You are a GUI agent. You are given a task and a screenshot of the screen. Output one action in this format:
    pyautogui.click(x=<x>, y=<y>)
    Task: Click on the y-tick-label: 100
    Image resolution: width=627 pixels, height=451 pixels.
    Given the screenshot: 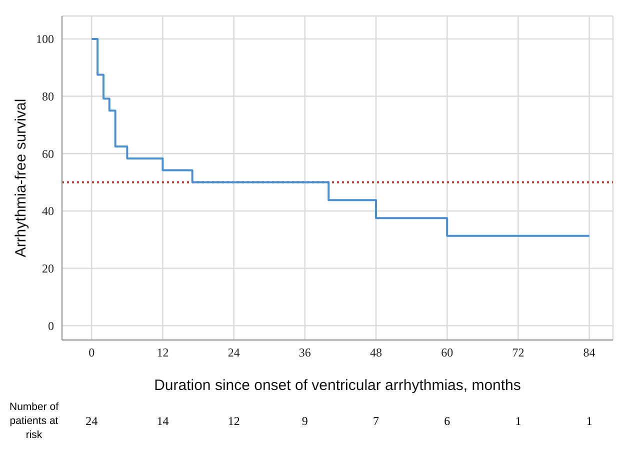 What is the action you would take?
    pyautogui.click(x=45, y=39)
    